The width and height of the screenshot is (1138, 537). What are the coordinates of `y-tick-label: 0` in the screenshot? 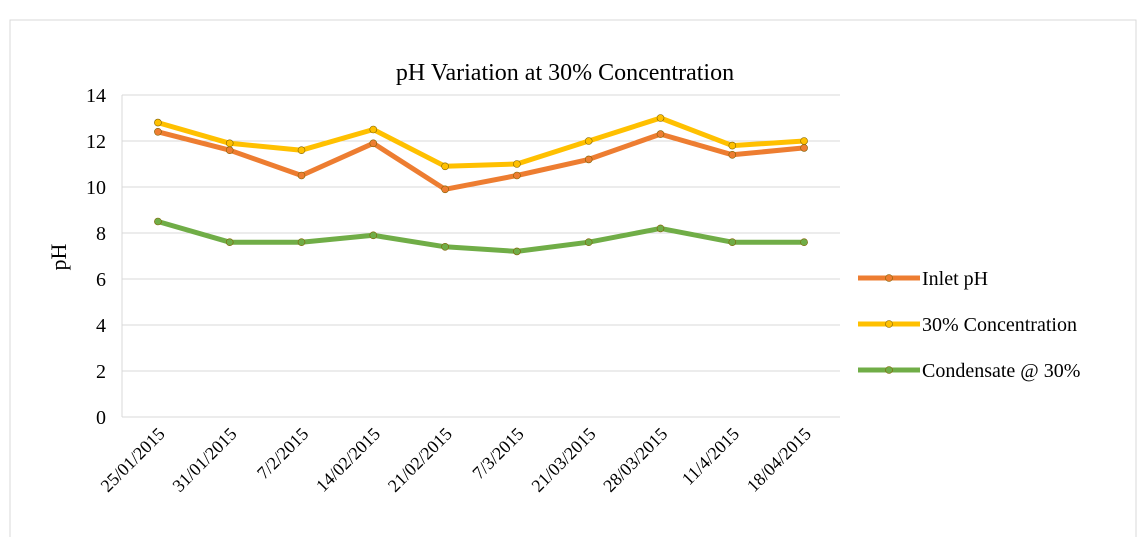 It's located at (101, 418).